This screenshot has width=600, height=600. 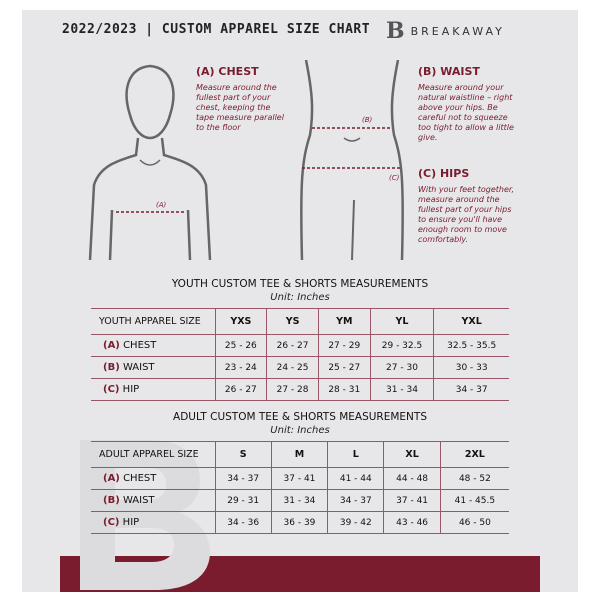 I want to click on cell: 41 - 45.5, so click(x=474, y=500).